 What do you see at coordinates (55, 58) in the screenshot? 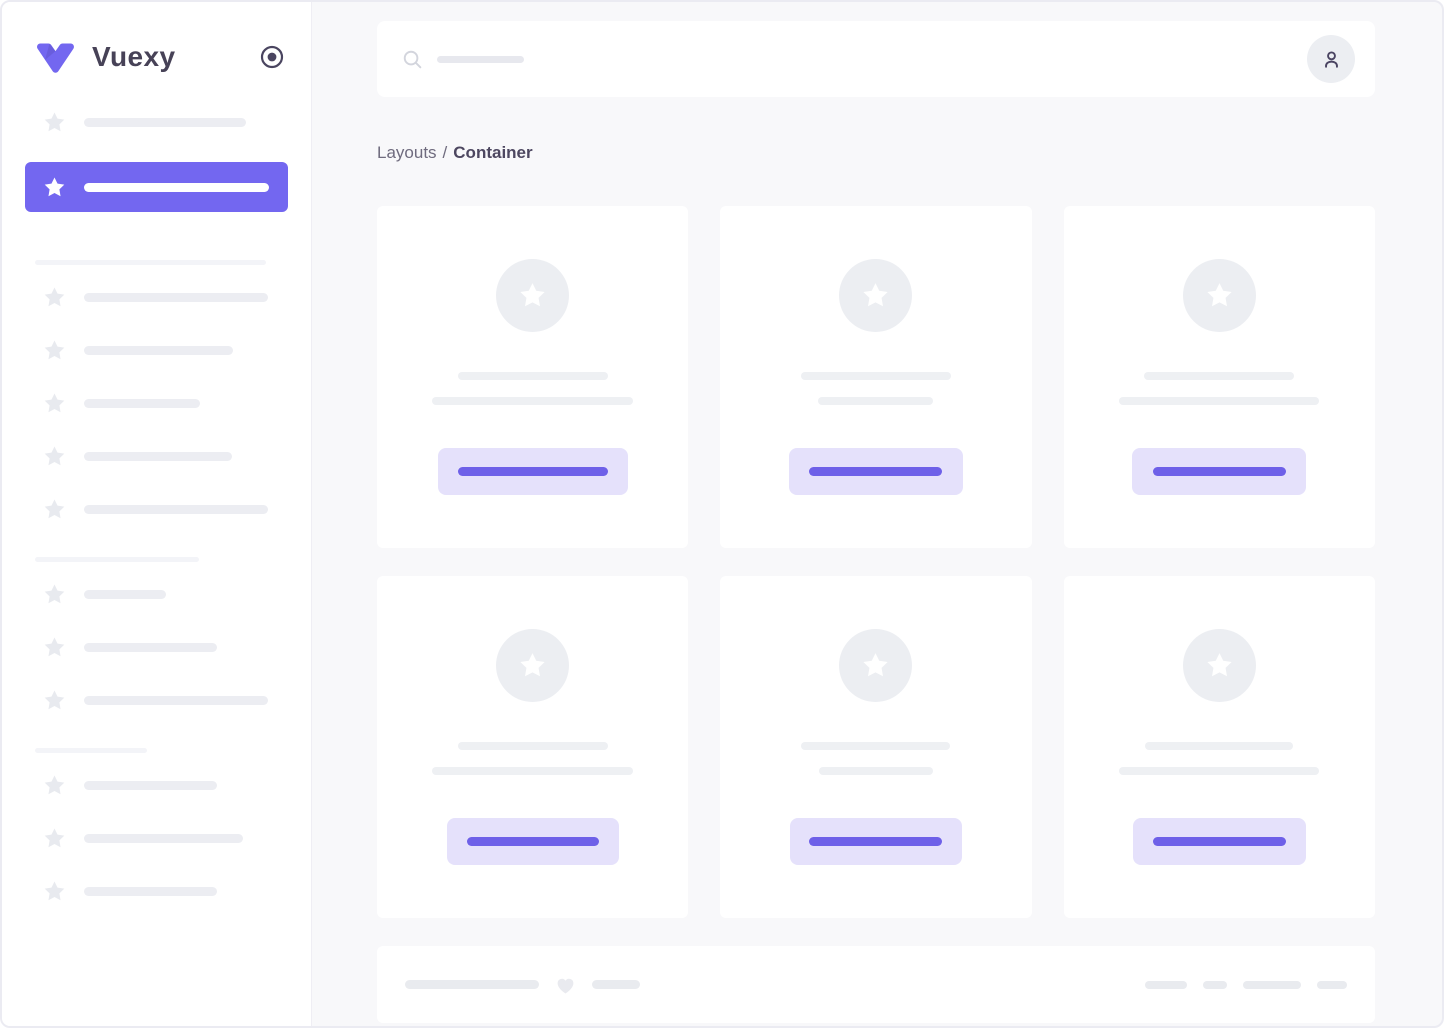
I see `vuexy-v-logo-icon` at bounding box center [55, 58].